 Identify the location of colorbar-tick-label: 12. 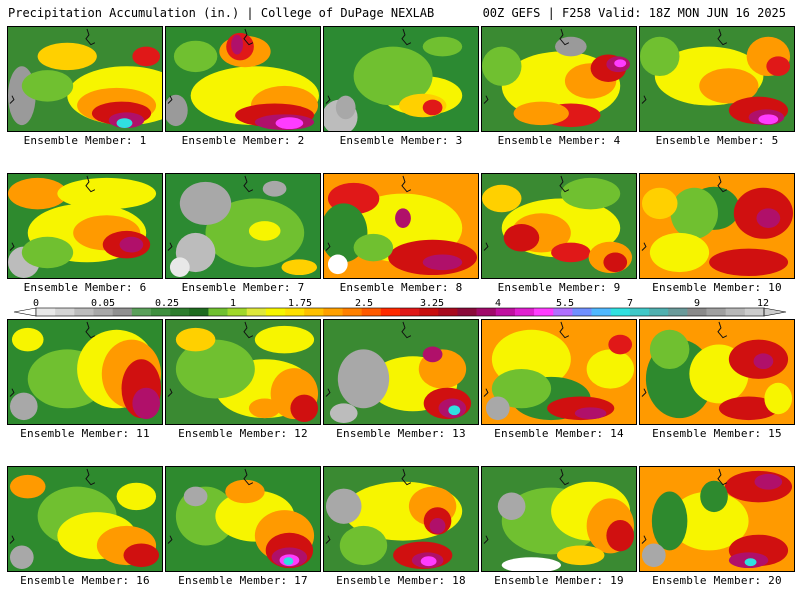
(763, 303).